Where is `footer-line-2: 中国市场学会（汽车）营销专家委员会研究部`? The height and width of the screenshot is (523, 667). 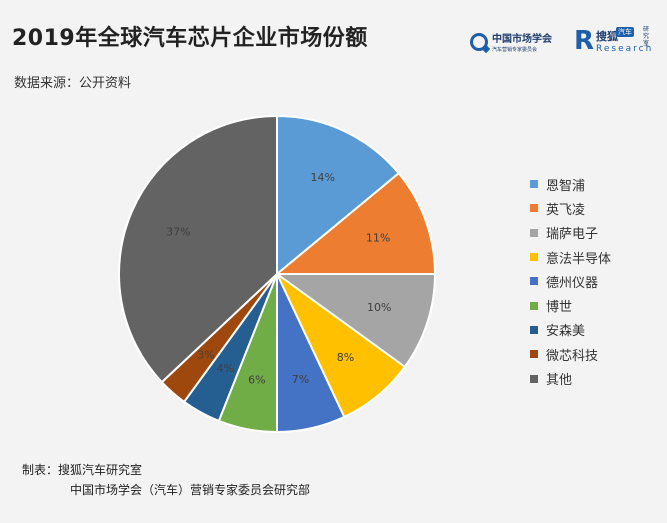
footer-line-2: 中国市场学会（汽车）营销专家委员会研究部 is located at coordinates (190, 490).